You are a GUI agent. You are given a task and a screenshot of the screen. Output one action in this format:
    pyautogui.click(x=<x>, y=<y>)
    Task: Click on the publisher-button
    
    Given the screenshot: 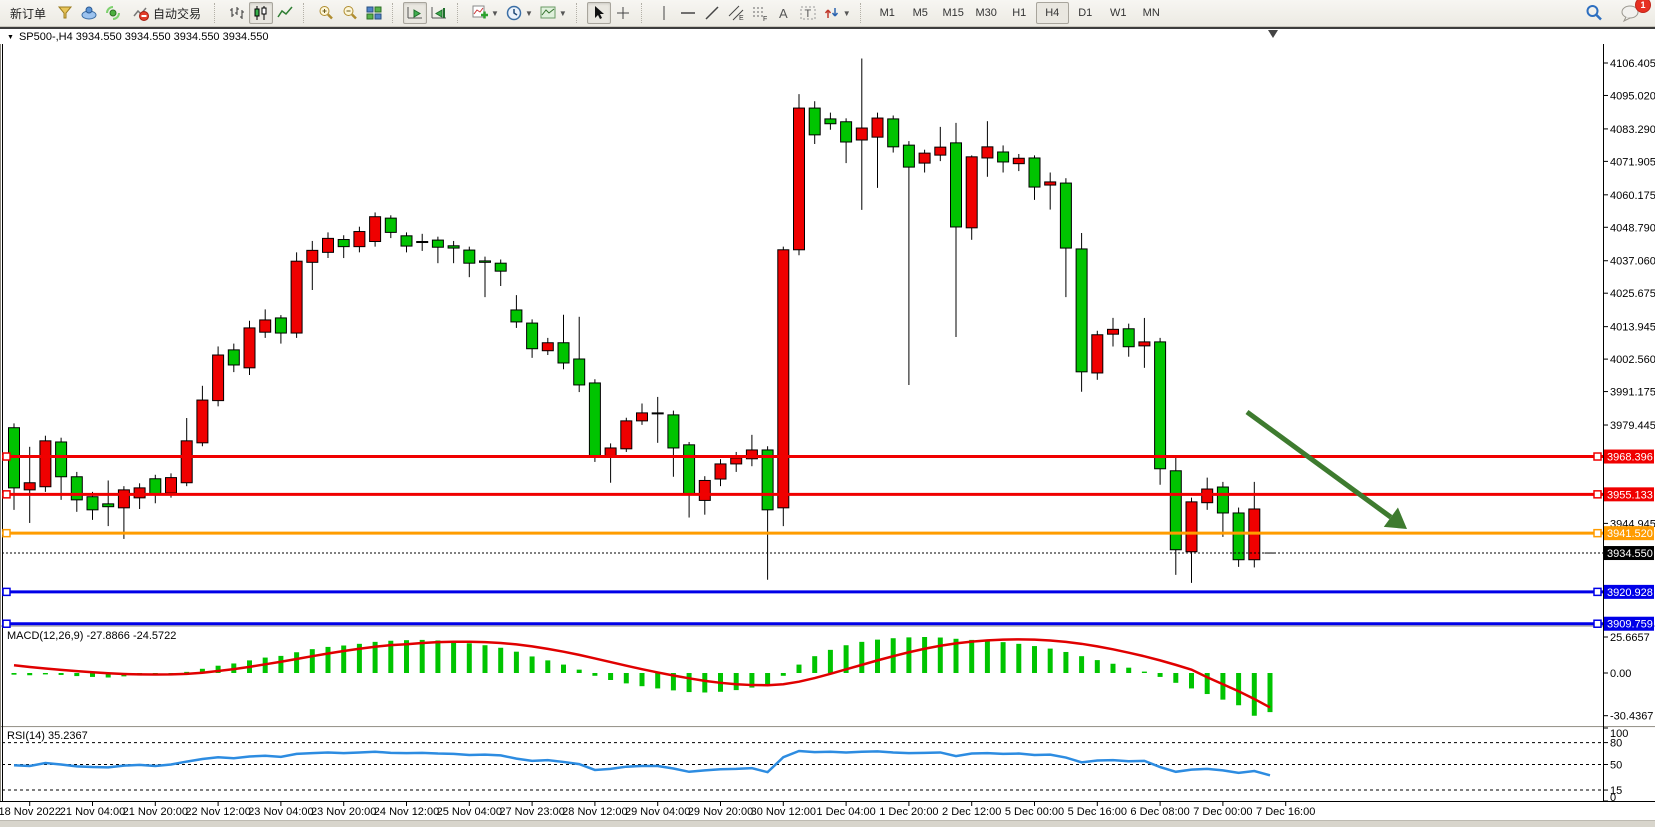 What is the action you would take?
    pyautogui.click(x=89, y=13)
    